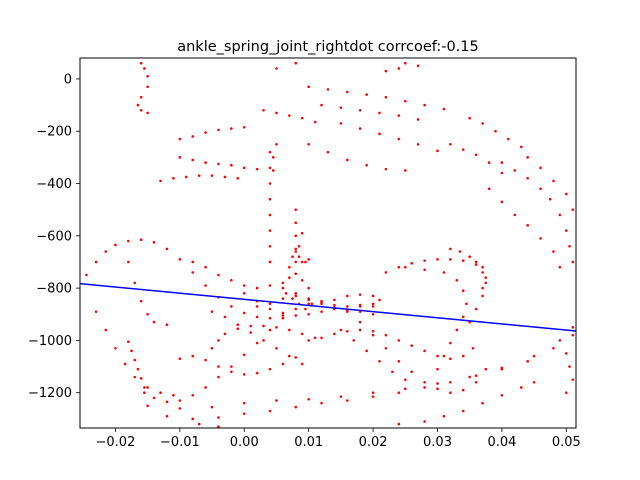 This screenshot has width=640, height=480. I want to click on fit-line-group, so click(328, 307).